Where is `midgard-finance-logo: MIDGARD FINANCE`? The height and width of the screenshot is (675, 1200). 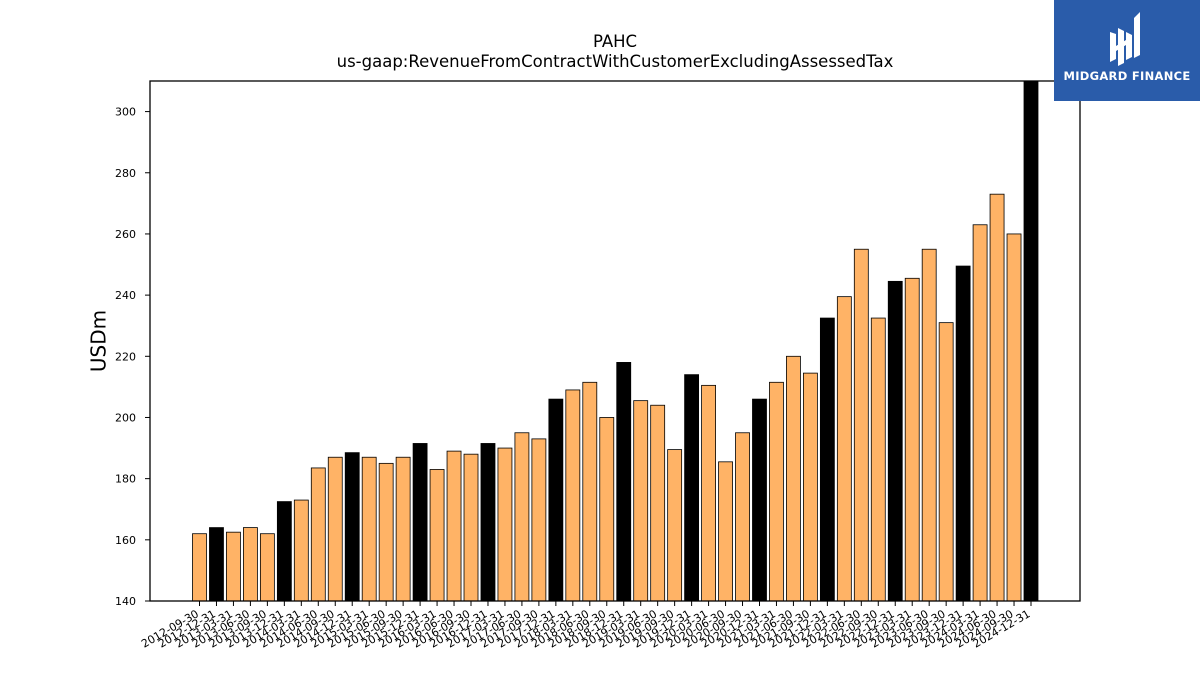 midgard-finance-logo: MIDGARD FINANCE is located at coordinates (1127, 50).